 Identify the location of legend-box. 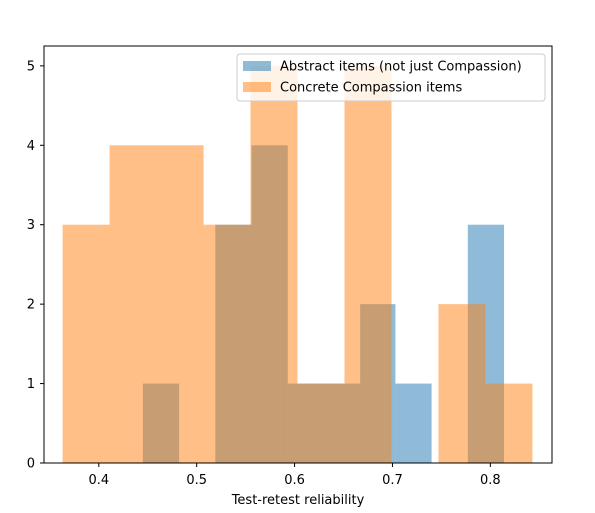
(391, 77).